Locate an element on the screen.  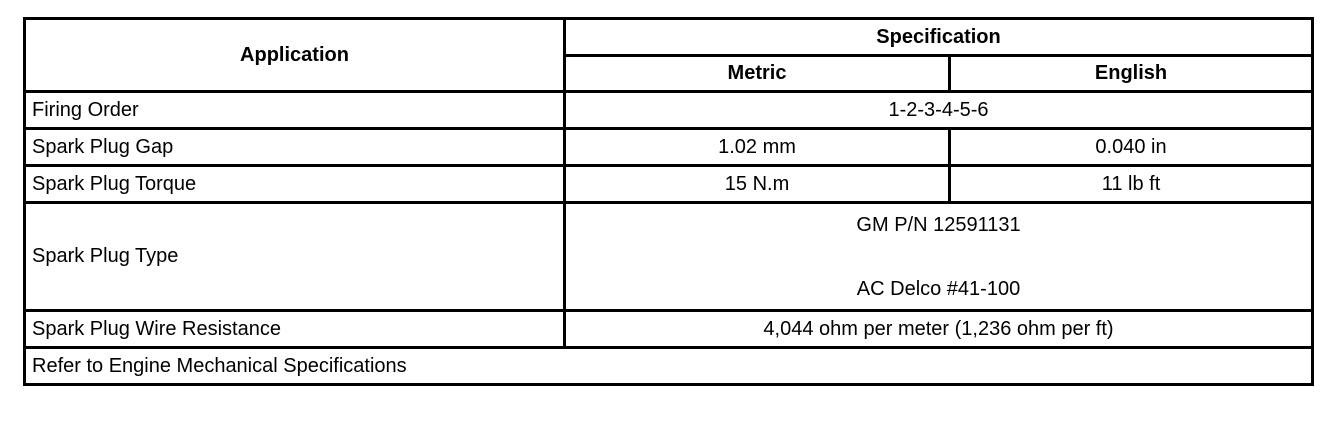
english-cell: 11 lb ft is located at coordinates (1131, 184).